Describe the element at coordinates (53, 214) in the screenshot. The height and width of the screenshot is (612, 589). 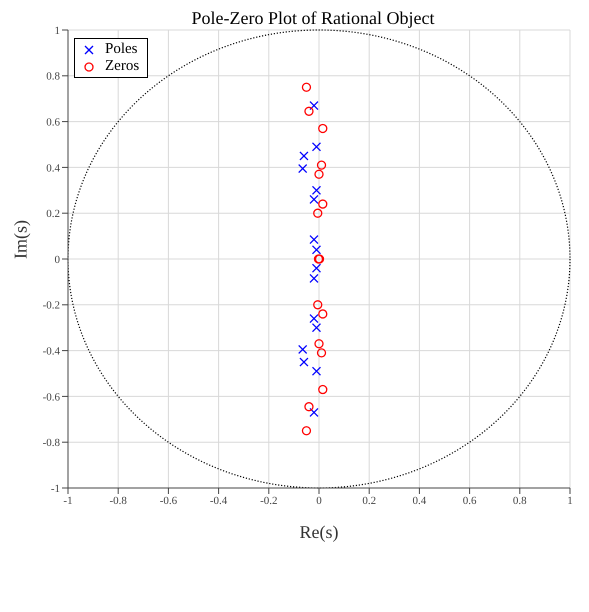
I see `y-tick-label: 0.2` at that location.